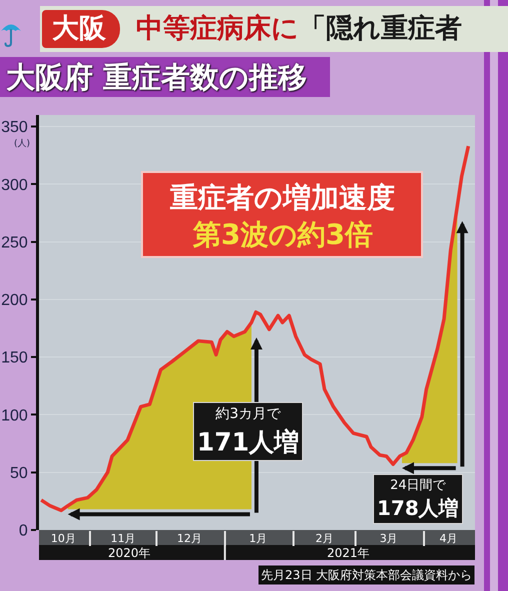 The width and height of the screenshot is (508, 591). What do you see at coordinates (14, 243) in the screenshot?
I see `y-tick-label: 250` at bounding box center [14, 243].